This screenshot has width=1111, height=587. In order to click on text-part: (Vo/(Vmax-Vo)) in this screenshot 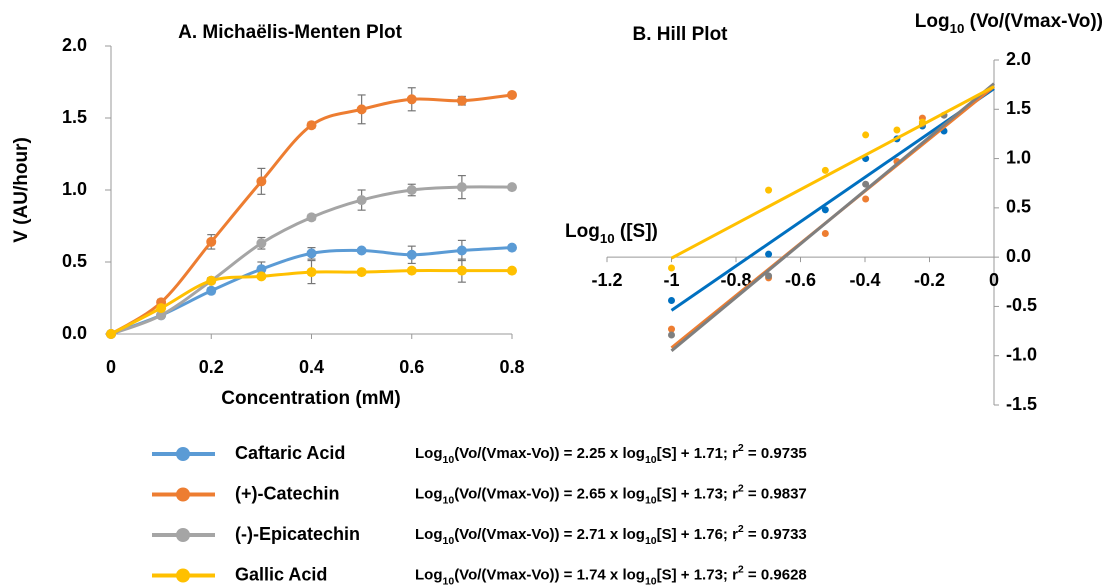, I will do `click(1033, 21)`.